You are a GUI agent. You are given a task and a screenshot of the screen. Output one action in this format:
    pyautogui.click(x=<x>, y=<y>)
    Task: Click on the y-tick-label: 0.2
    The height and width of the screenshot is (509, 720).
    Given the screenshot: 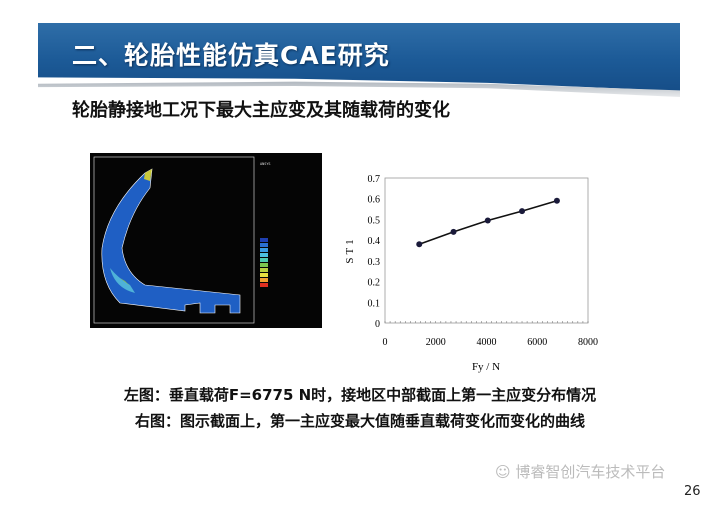 What is the action you would take?
    pyautogui.click(x=374, y=283)
    